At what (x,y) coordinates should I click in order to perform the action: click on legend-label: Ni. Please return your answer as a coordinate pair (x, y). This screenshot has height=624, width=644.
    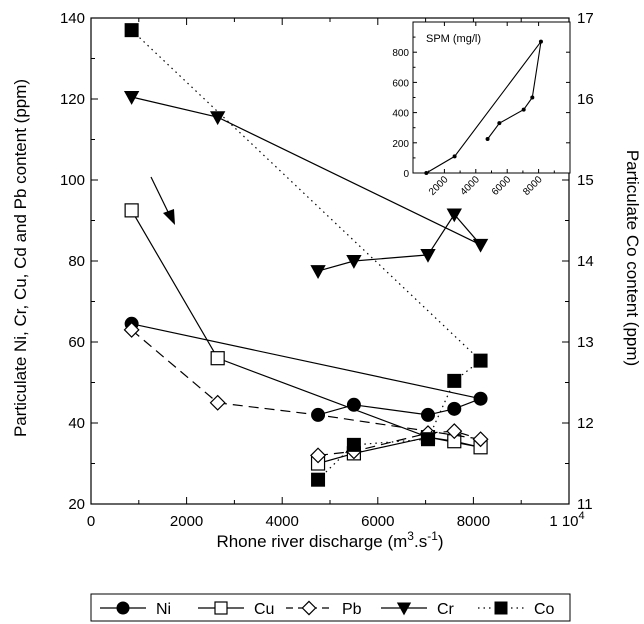
    Looking at the image, I should click on (163, 609).